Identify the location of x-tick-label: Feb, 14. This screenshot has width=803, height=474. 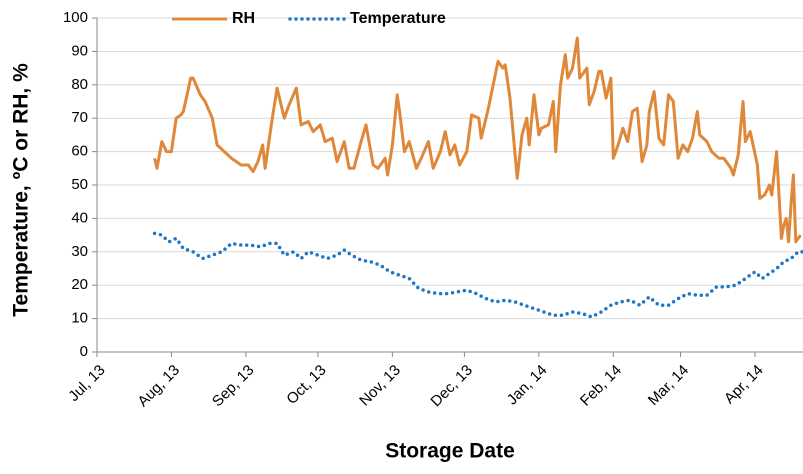
(601, 386).